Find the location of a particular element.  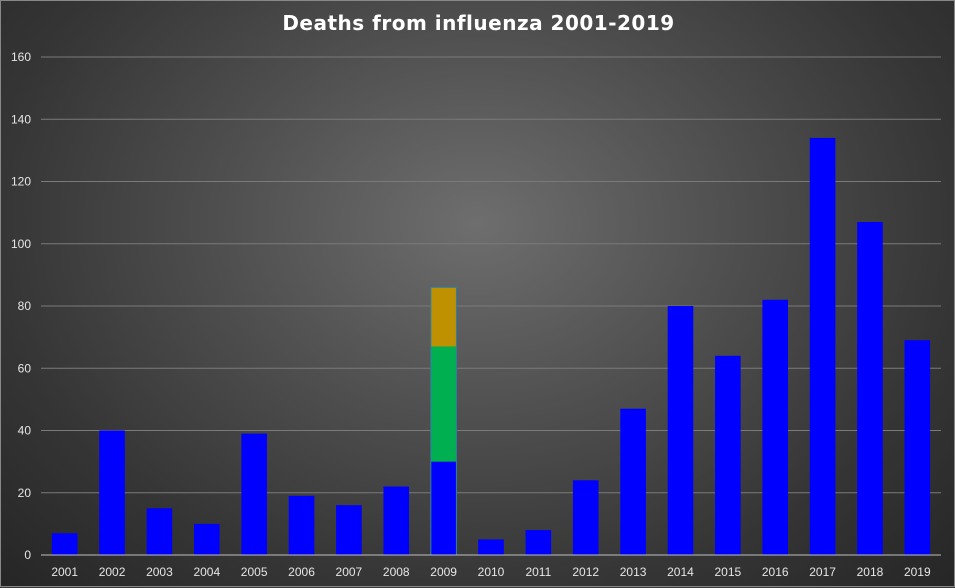

y-tick-label: 120 is located at coordinates (21, 182).